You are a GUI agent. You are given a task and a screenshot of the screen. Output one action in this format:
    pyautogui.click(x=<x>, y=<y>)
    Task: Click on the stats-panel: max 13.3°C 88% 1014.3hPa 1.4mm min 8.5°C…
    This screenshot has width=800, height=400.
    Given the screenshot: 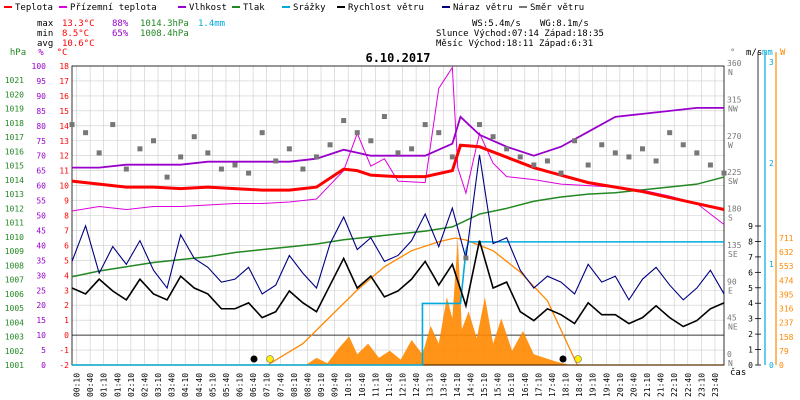 What is the action you would take?
    pyautogui.click(x=131, y=34)
    